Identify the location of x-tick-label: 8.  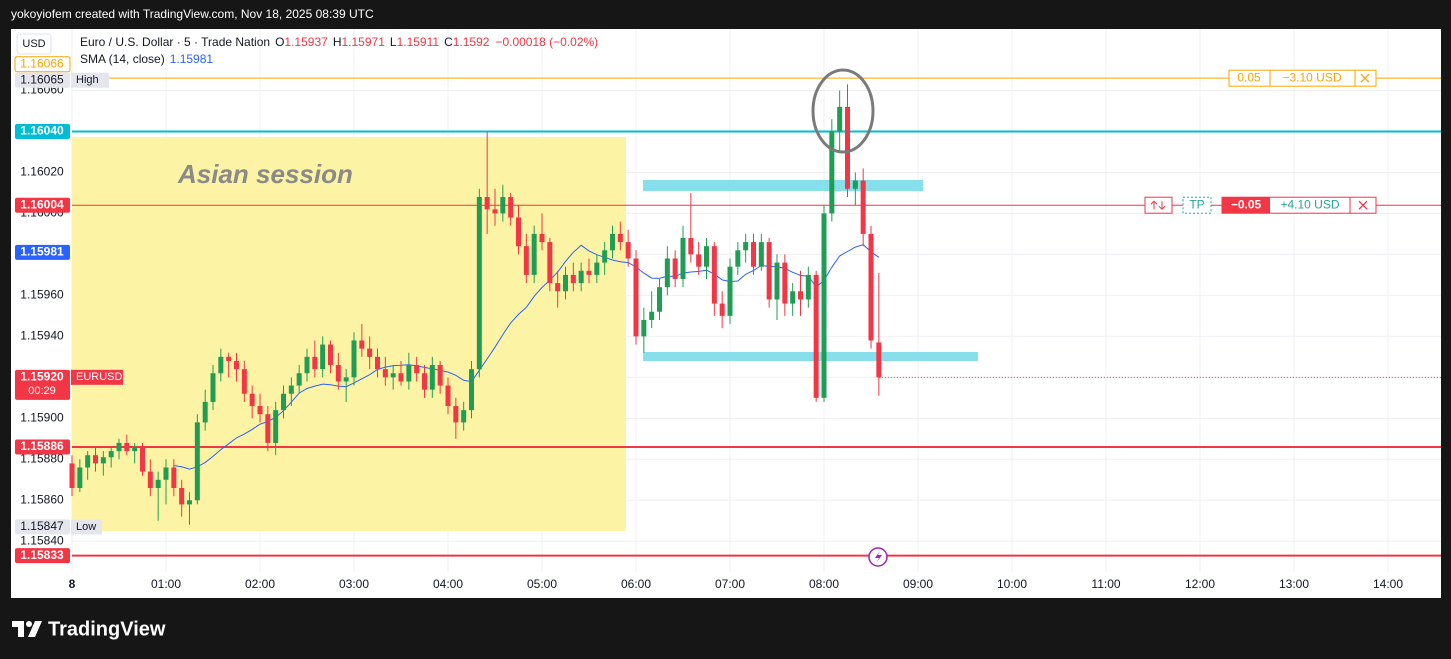
(72, 584).